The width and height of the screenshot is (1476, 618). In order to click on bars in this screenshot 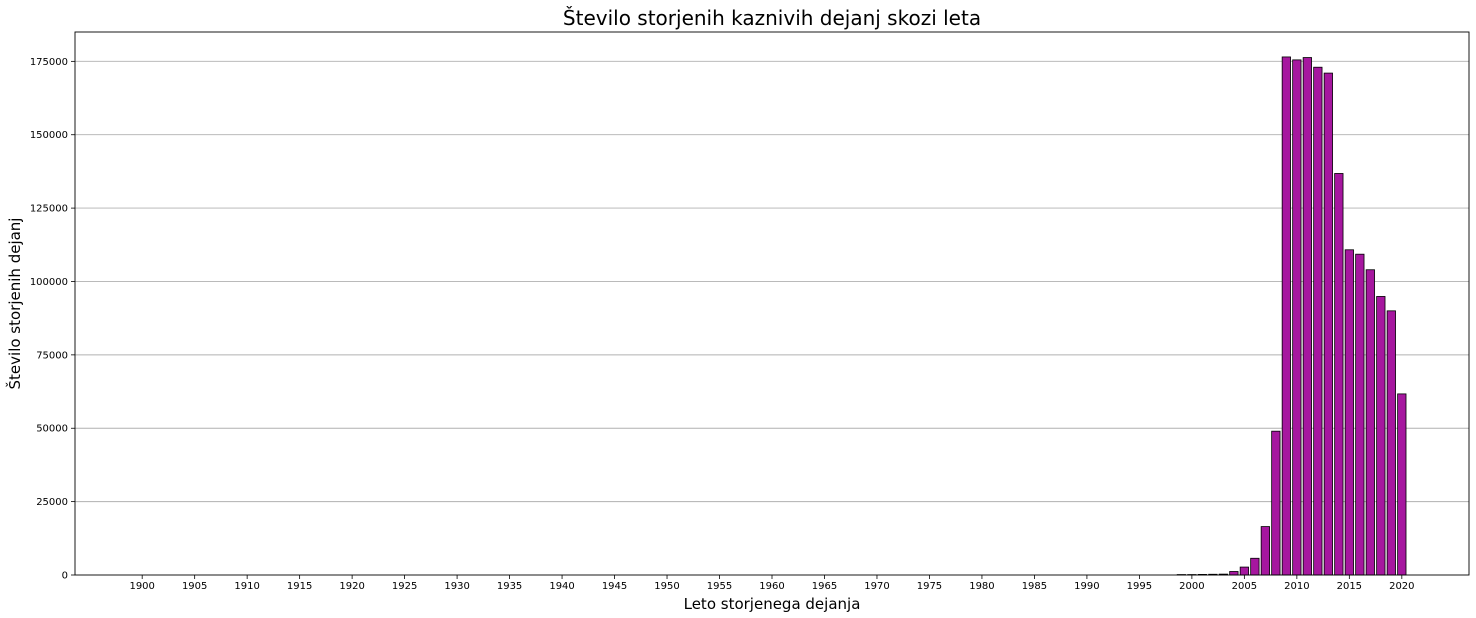, I will do `click(1291, 316)`.